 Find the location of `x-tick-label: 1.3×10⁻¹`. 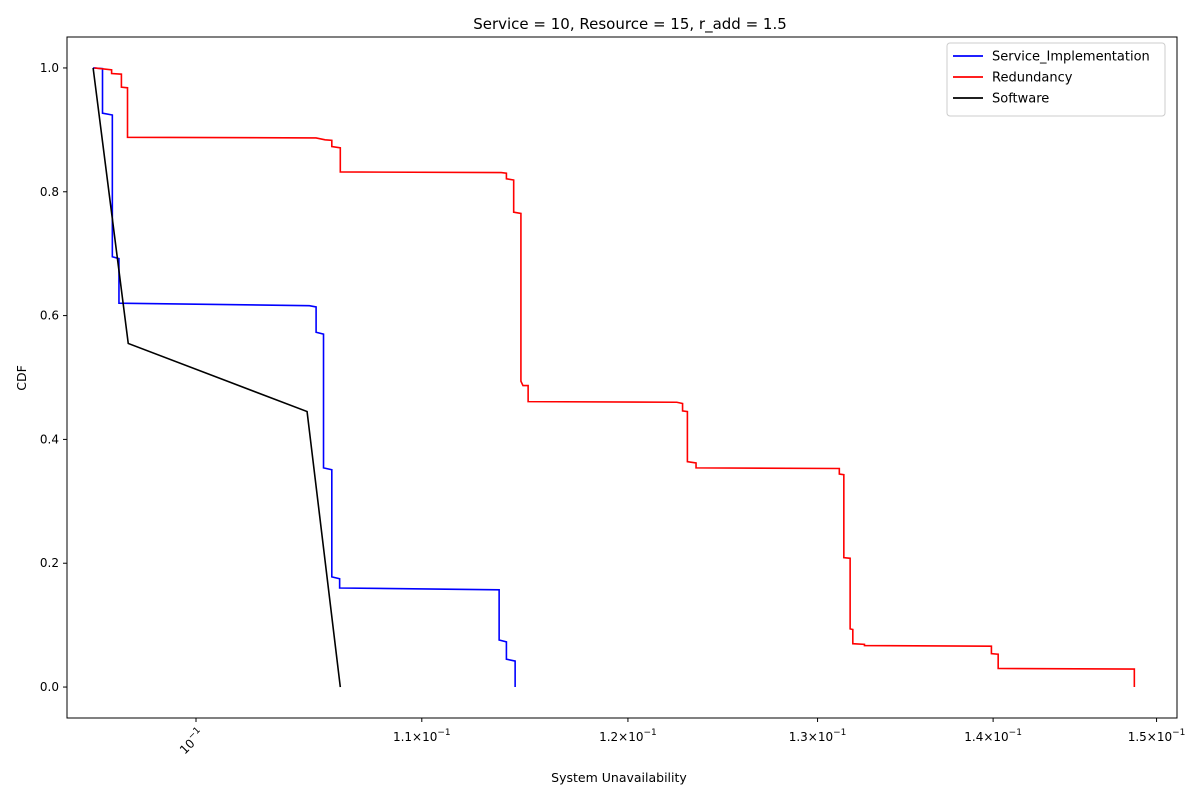

x-tick-label: 1.3×10⁻¹ is located at coordinates (818, 736).